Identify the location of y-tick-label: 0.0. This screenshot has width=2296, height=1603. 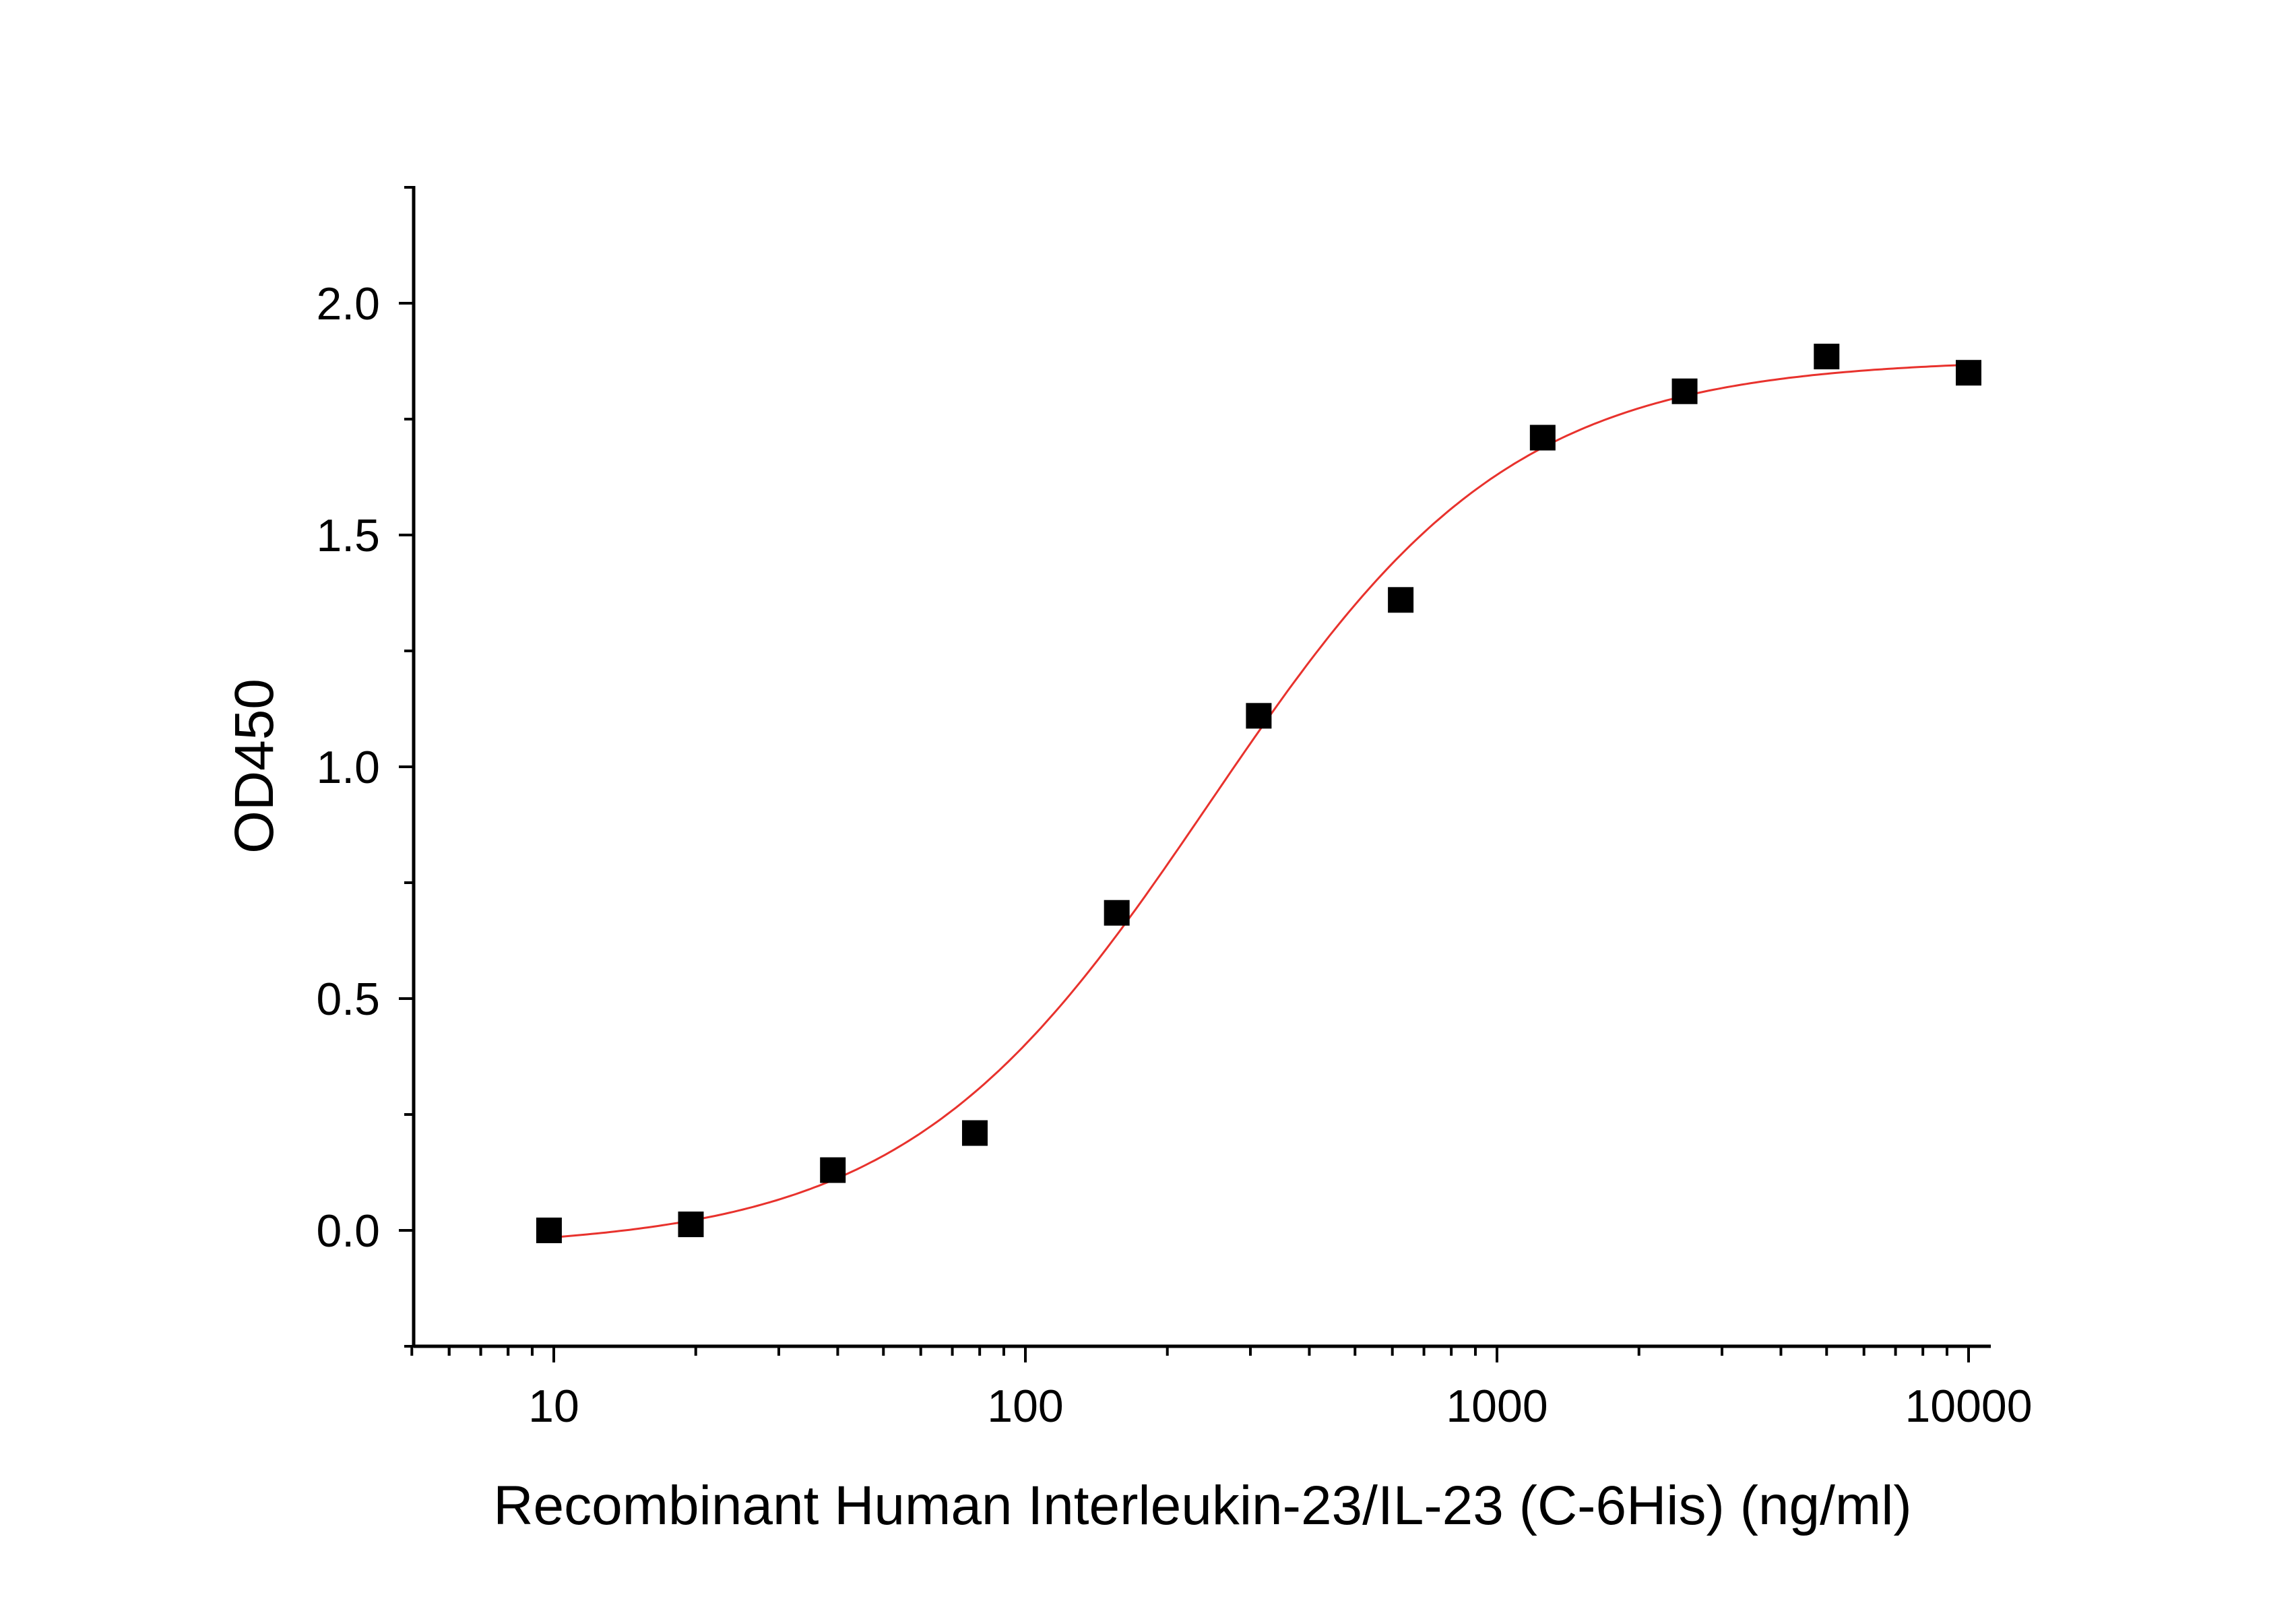
(348, 1231).